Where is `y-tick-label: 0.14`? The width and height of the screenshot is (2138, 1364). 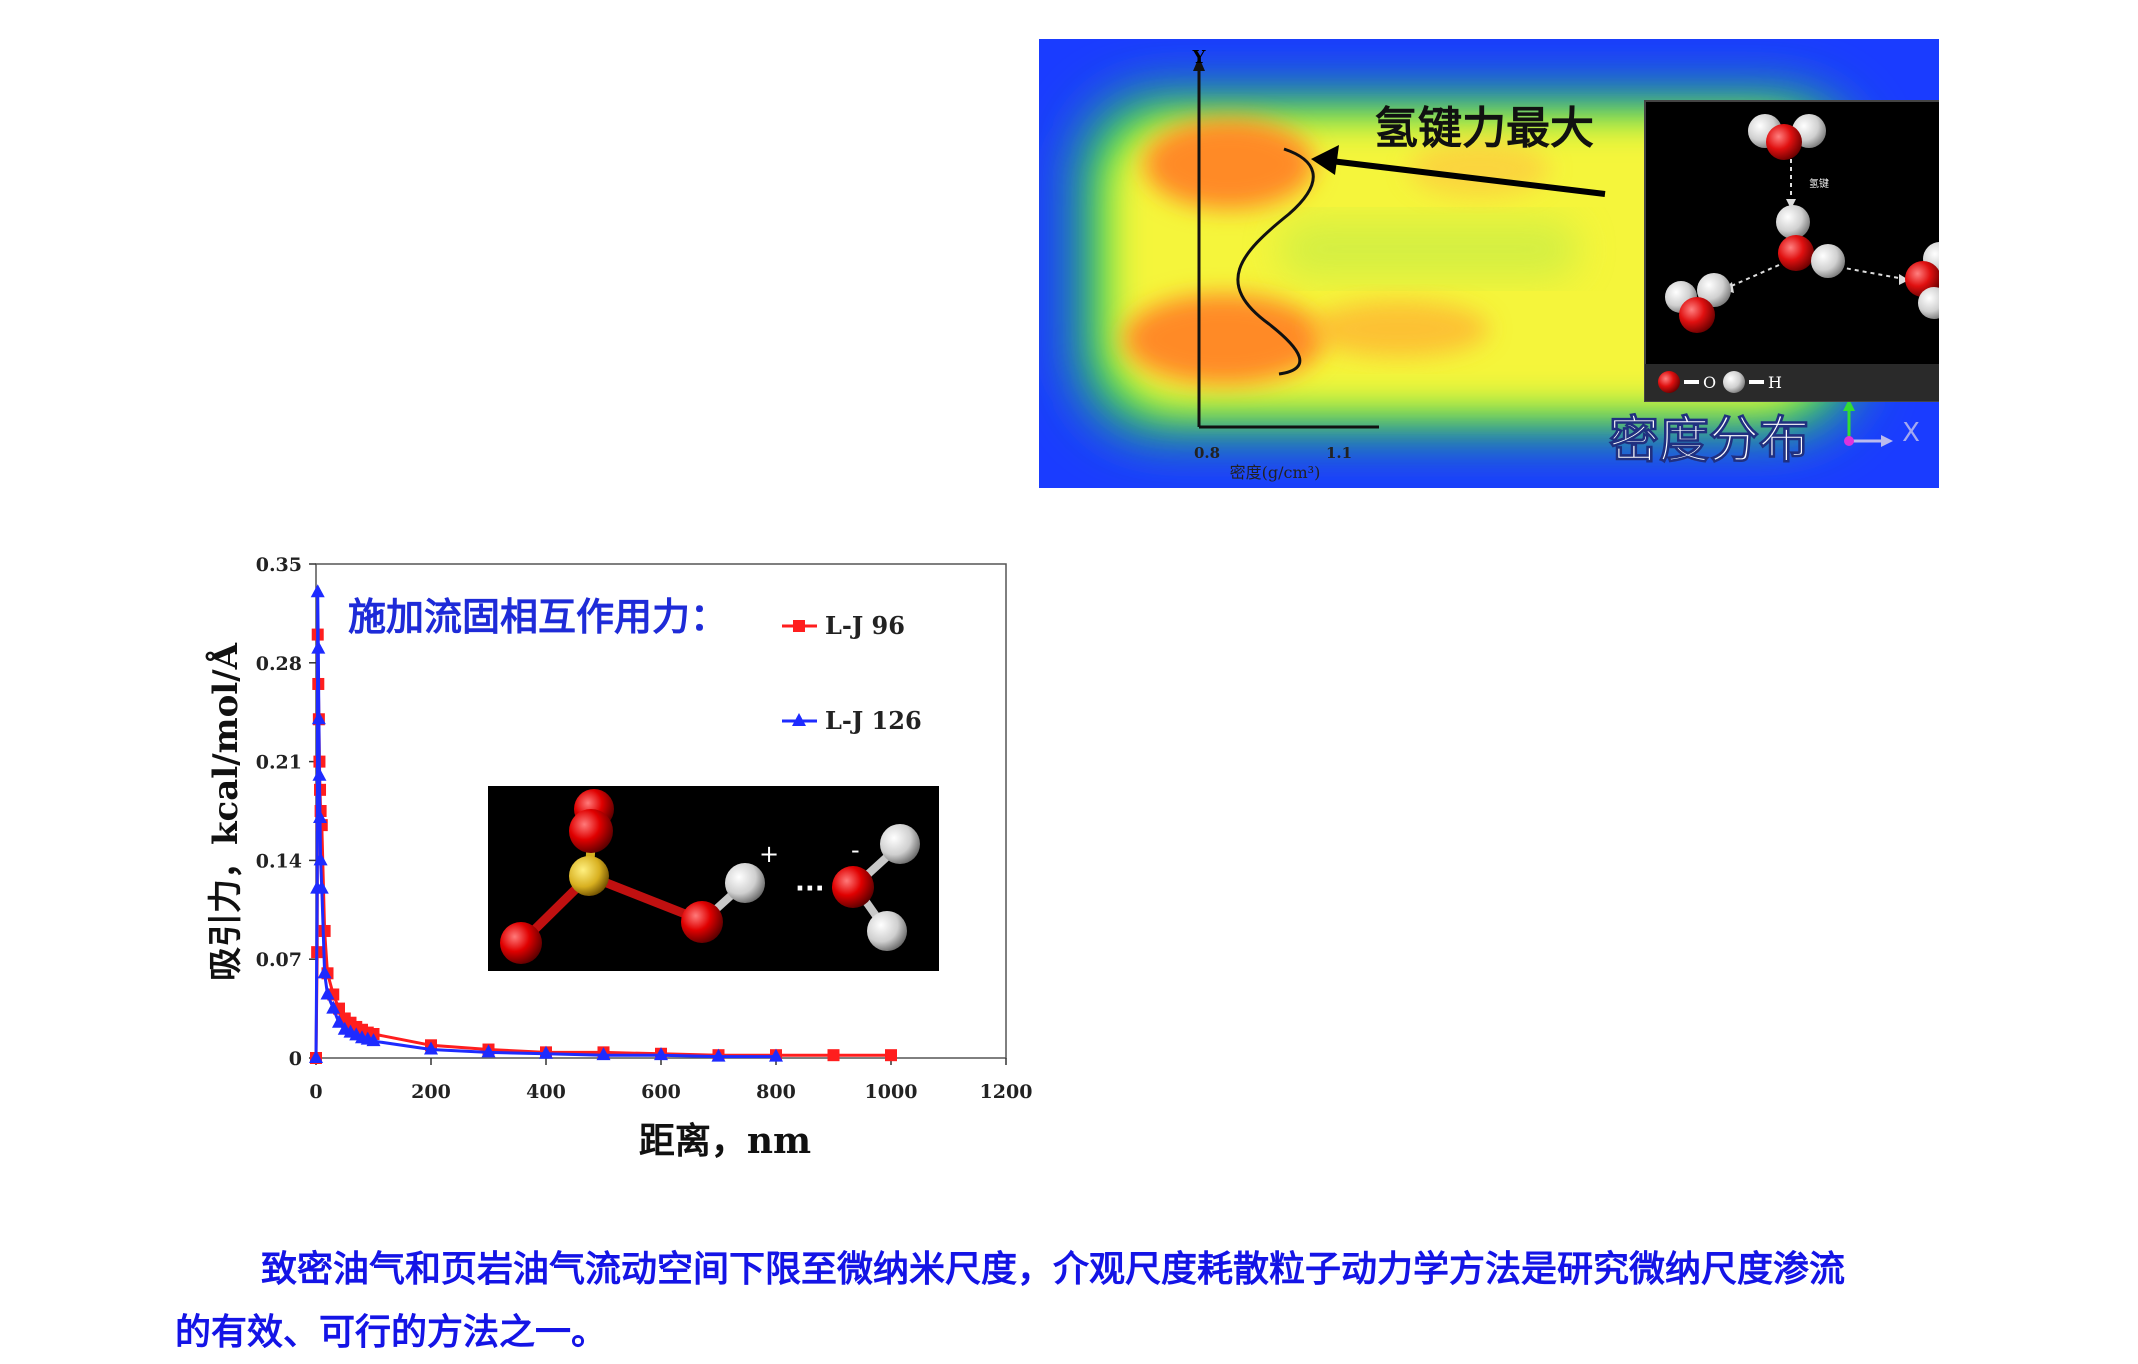
y-tick-label: 0.14 is located at coordinates (279, 861).